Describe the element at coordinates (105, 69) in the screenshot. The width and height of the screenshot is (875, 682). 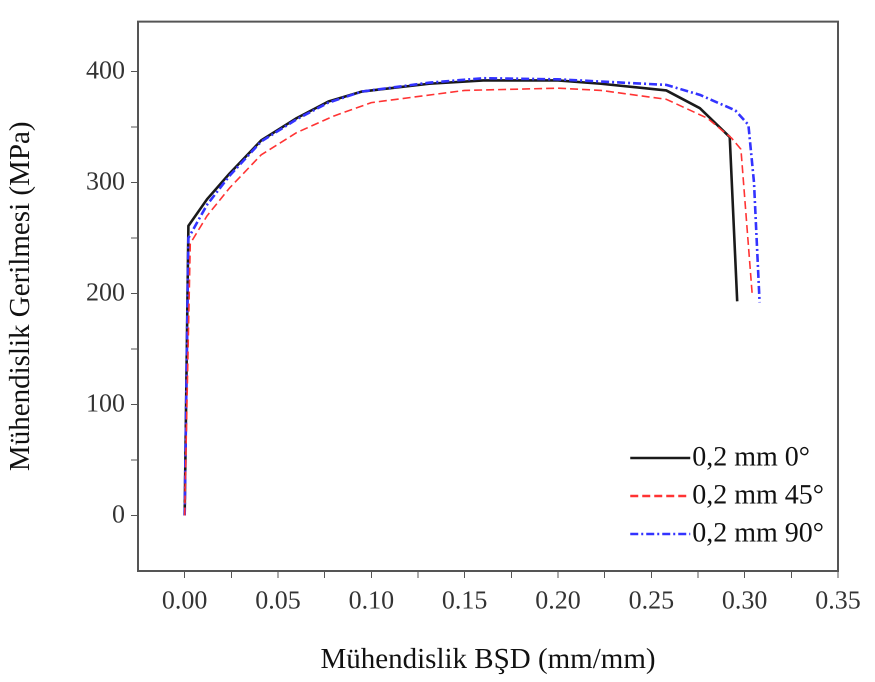
I see `y-tick-label: 400` at that location.